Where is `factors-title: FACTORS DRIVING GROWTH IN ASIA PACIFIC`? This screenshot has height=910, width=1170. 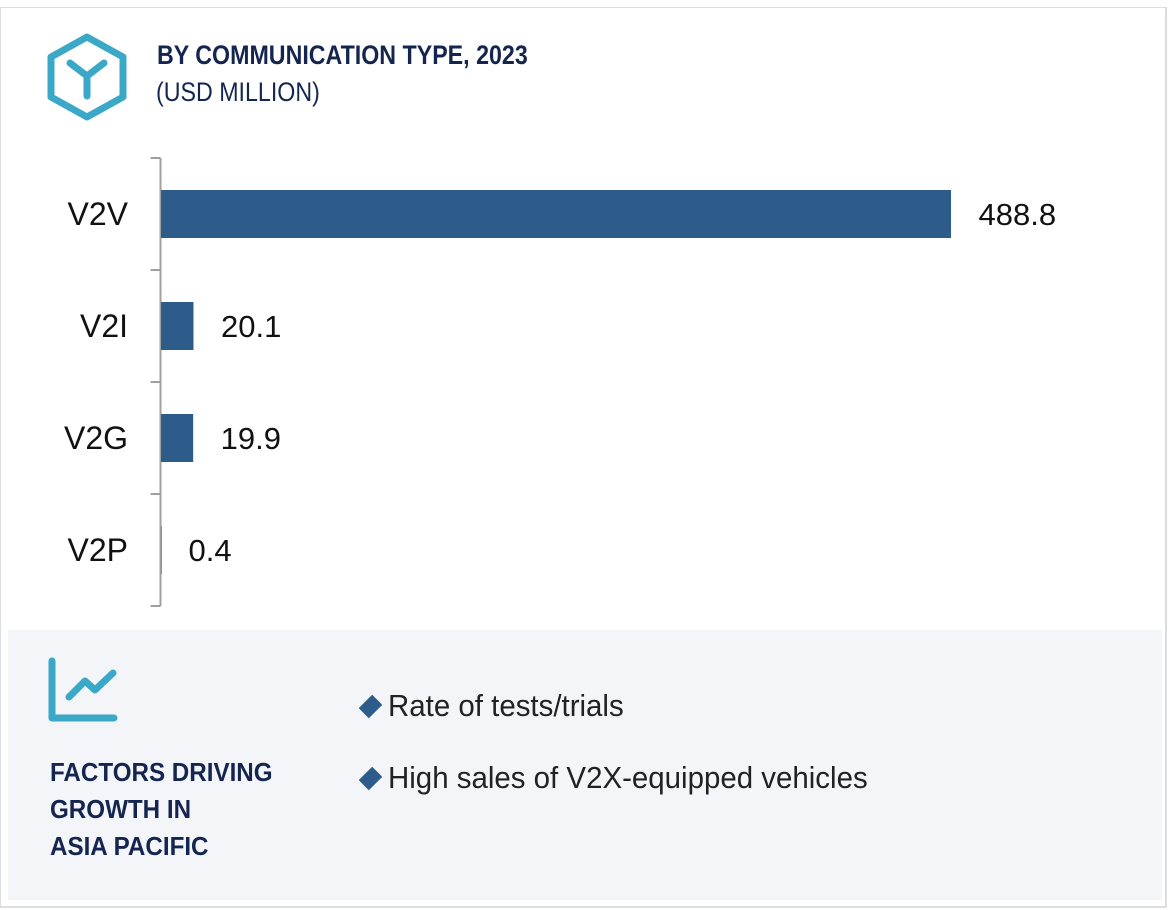 factors-title: FACTORS DRIVING GROWTH IN ASIA PACIFIC is located at coordinates (189, 809).